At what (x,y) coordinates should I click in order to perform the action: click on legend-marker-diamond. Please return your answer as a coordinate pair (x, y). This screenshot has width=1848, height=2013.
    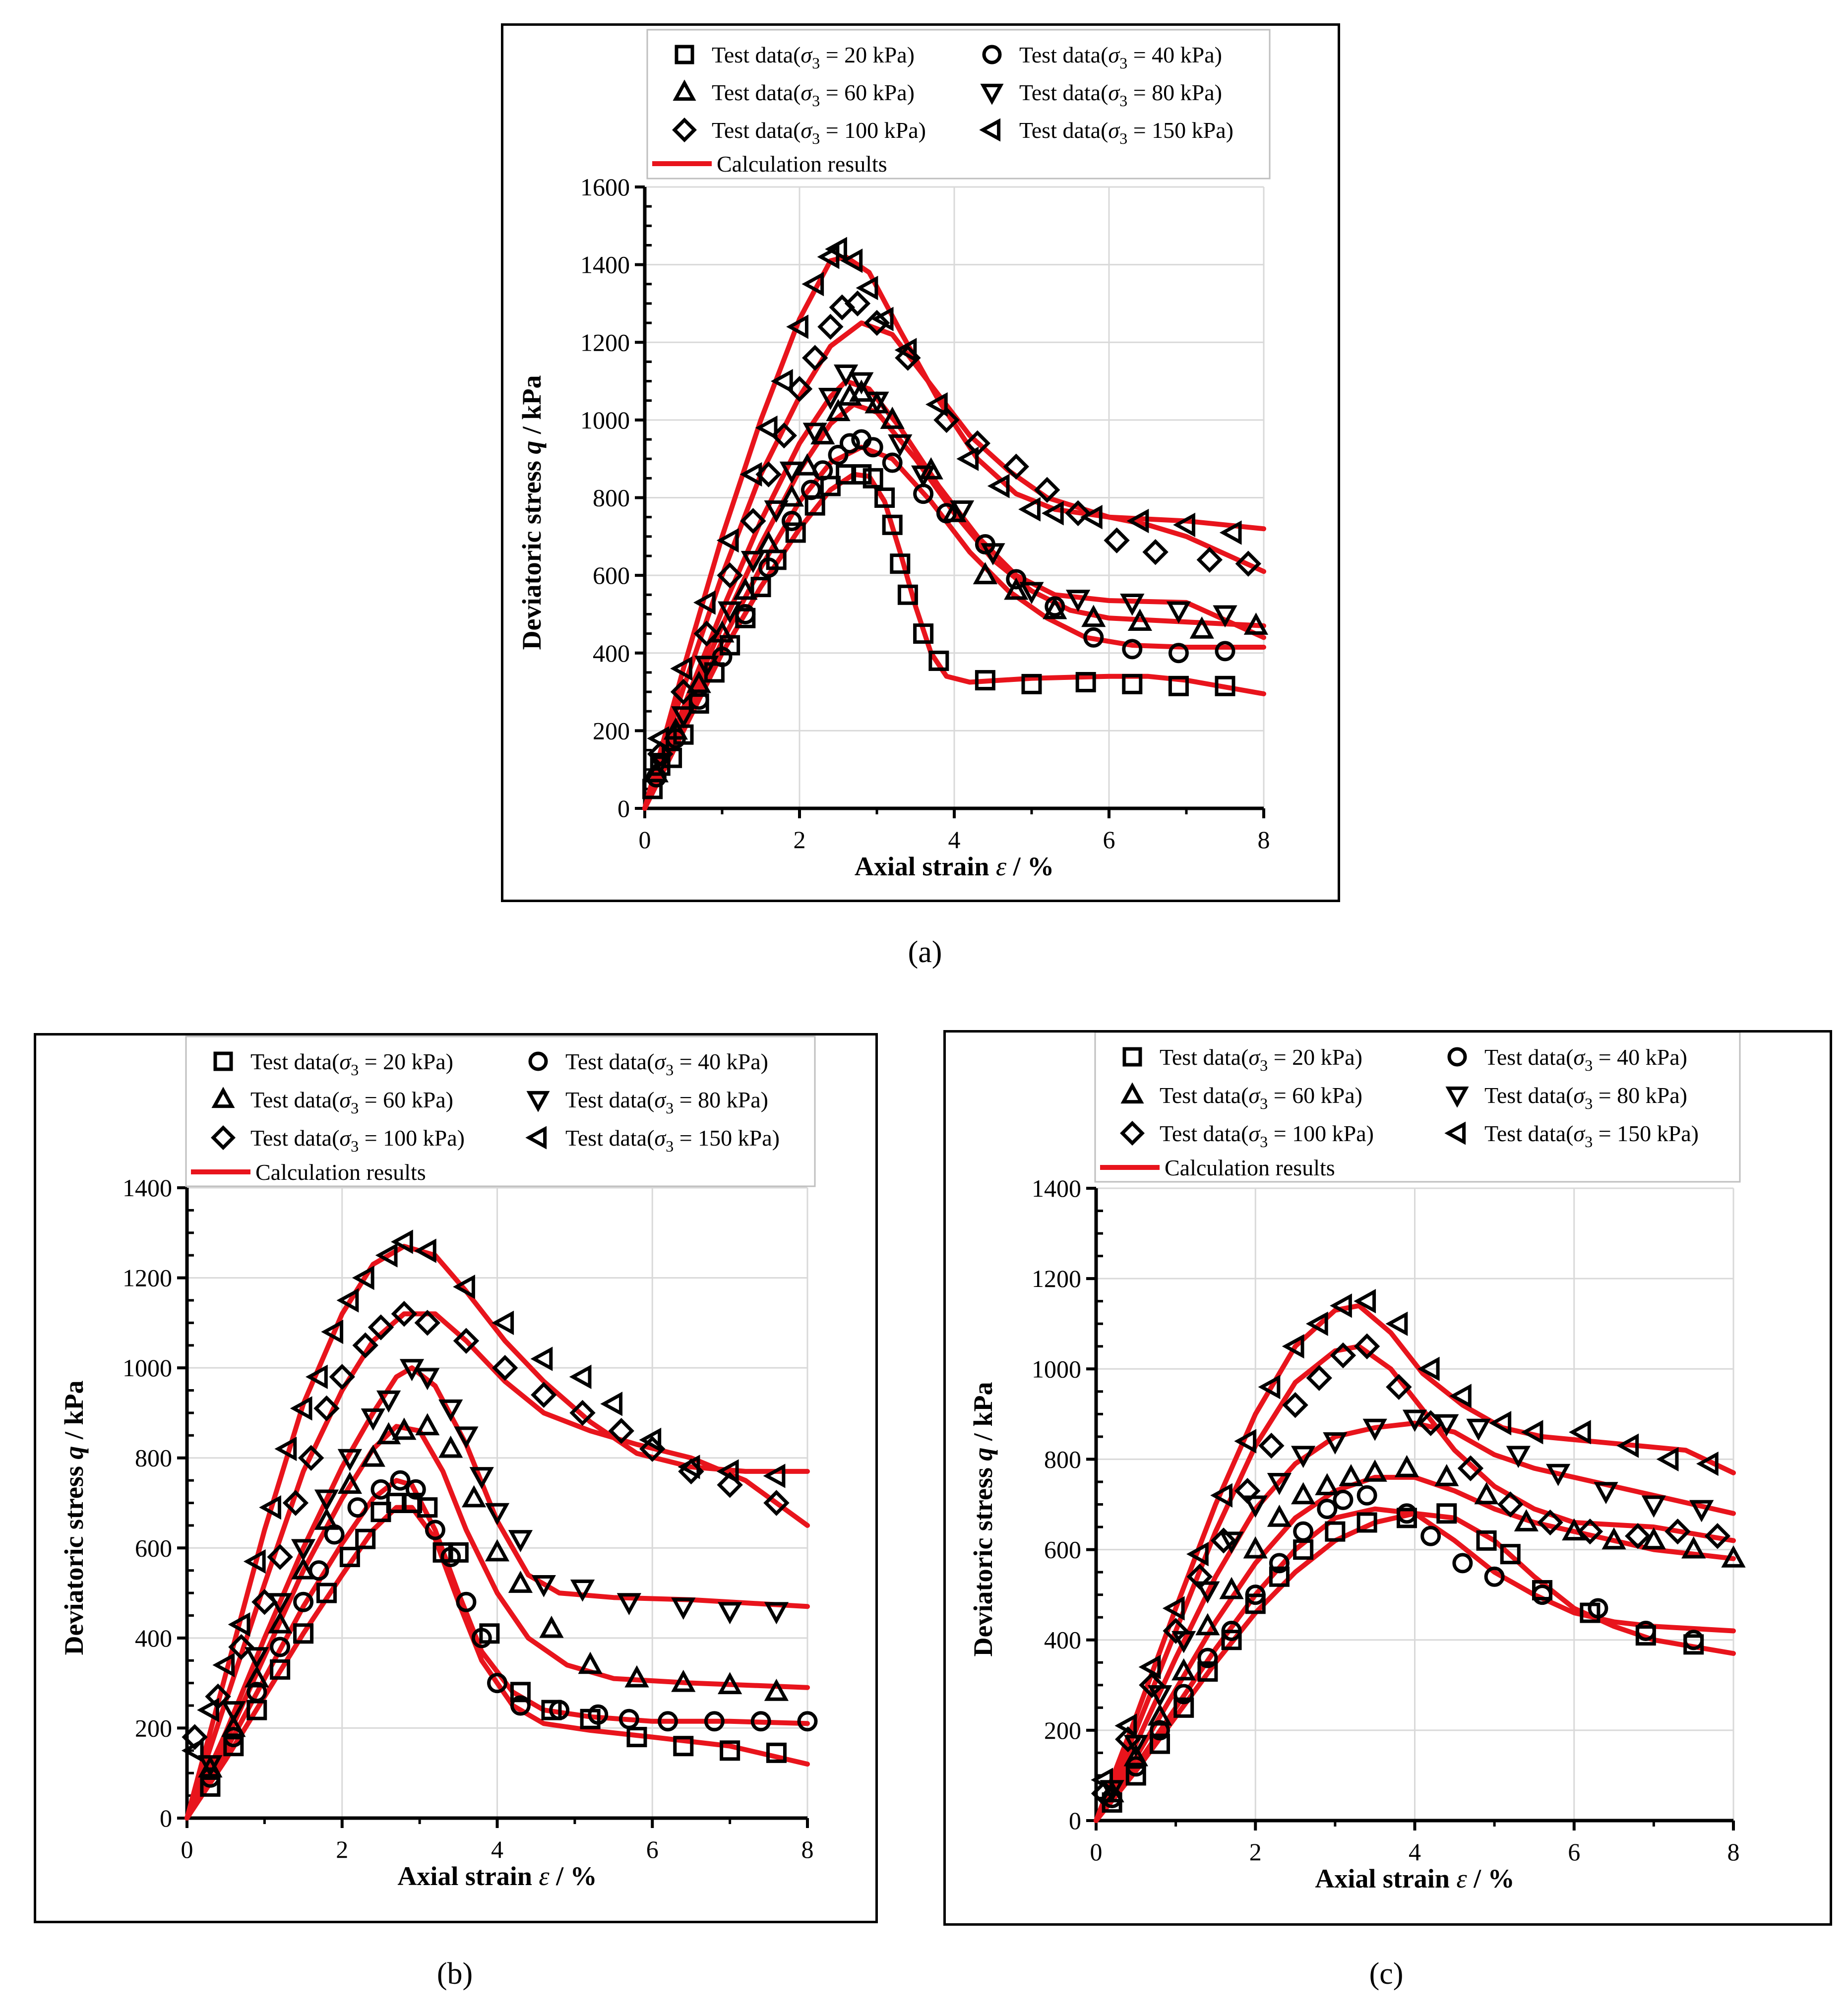
    Looking at the image, I should click on (1132, 1133).